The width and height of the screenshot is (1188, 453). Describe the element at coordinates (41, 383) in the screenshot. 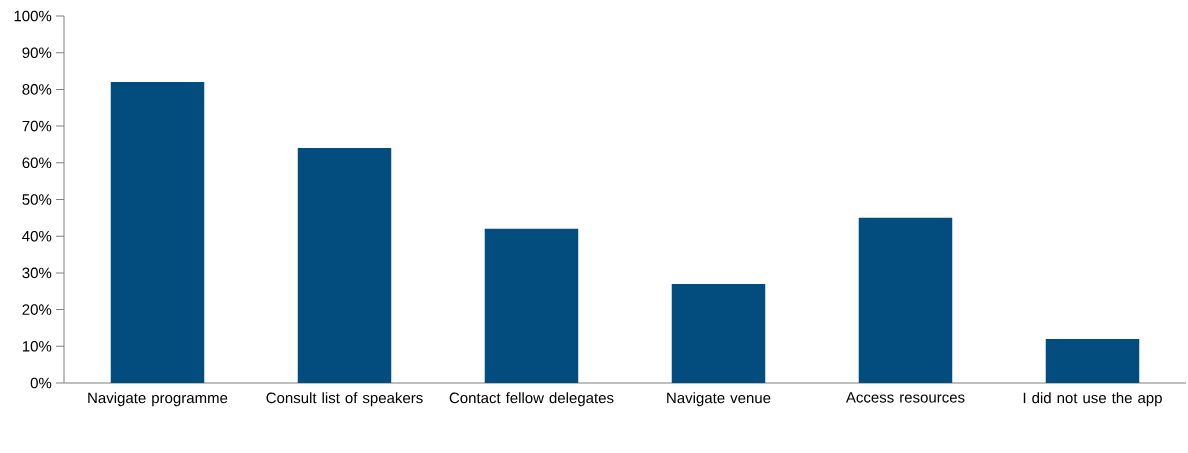

I see `y-tick-label: 0%` at that location.